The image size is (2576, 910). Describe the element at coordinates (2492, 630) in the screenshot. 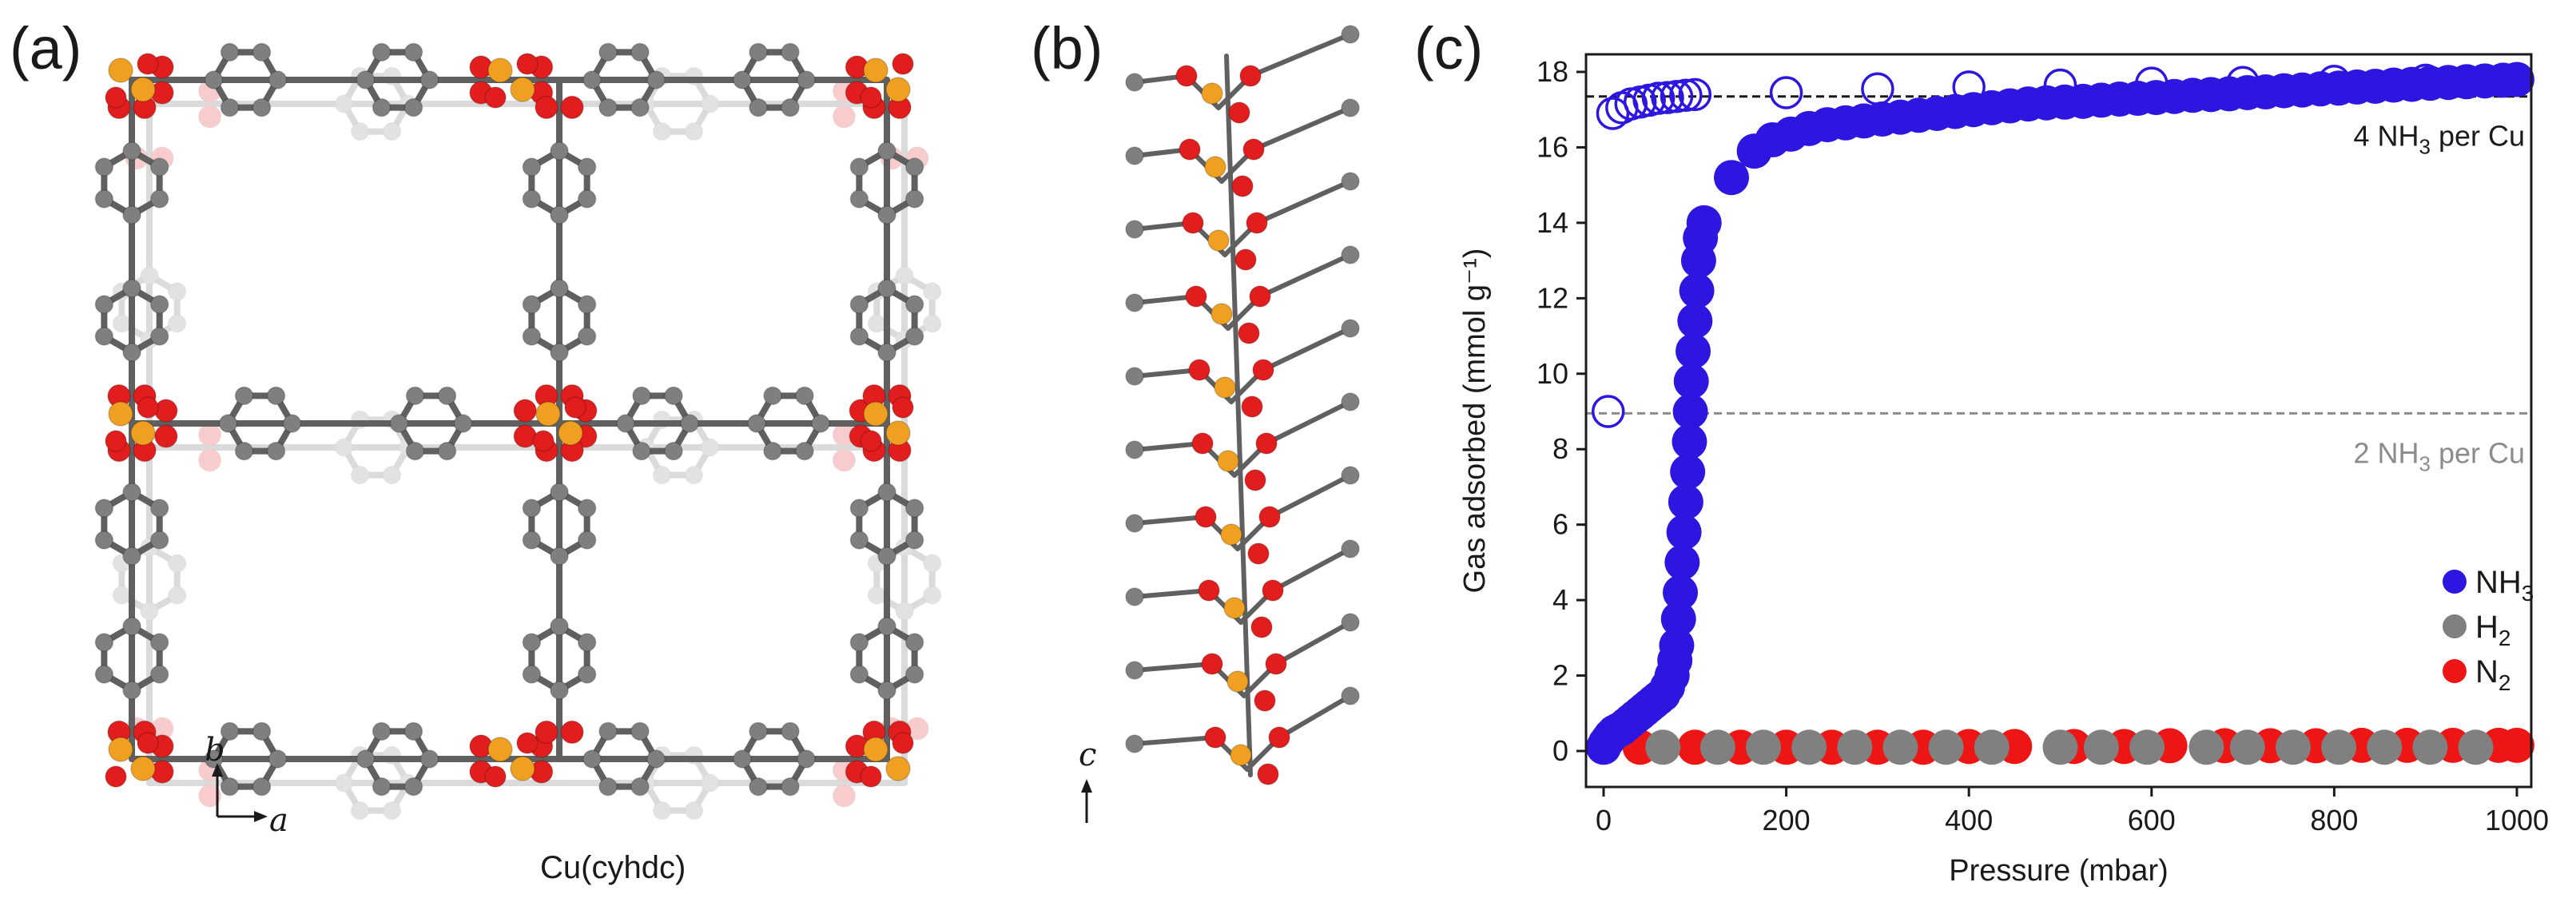

I see `legend-label-1: H2` at that location.